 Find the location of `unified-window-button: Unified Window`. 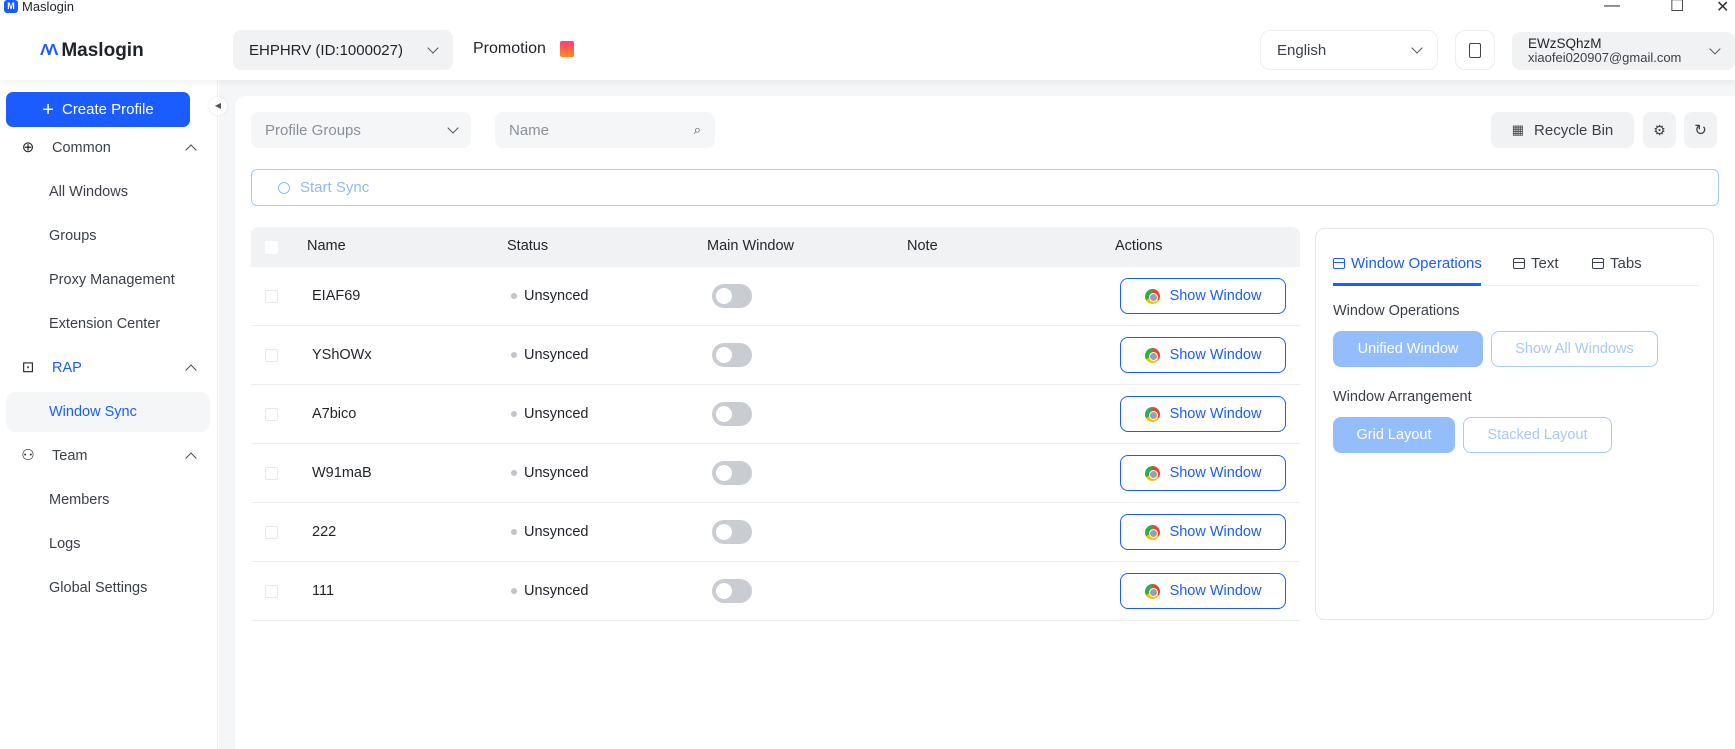

unified-window-button: Unified Window is located at coordinates (1408, 349).